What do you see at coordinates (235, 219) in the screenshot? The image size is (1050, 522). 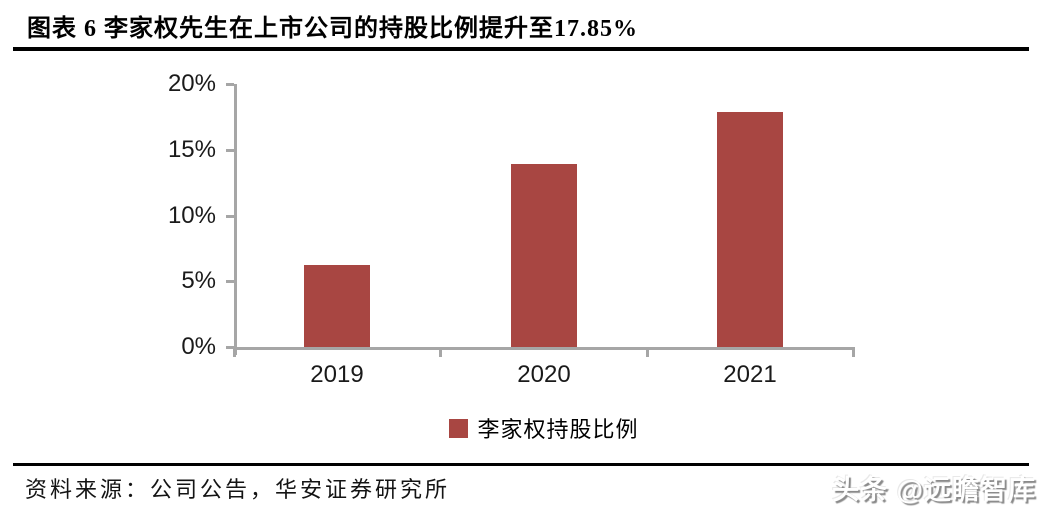 I see `y-axis-line` at bounding box center [235, 219].